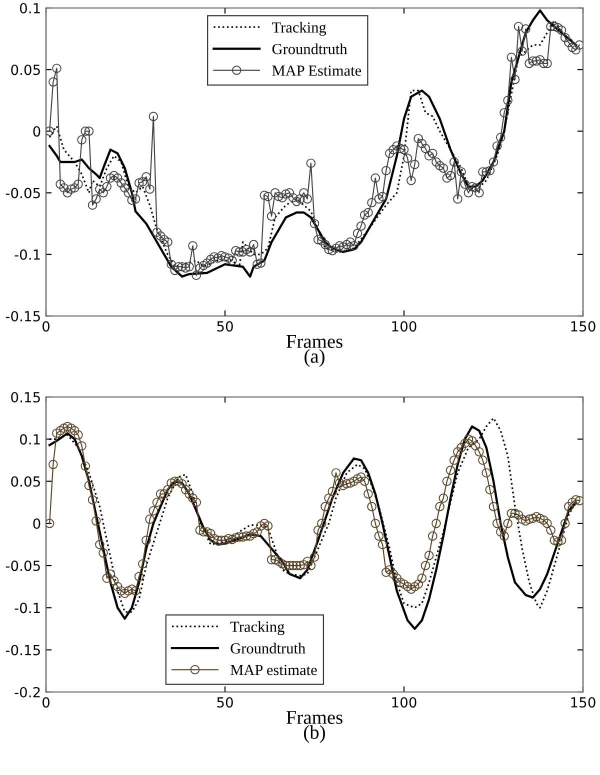  Describe the element at coordinates (317, 71) in the screenshot. I see `legend-label: MAP Estimate` at that location.